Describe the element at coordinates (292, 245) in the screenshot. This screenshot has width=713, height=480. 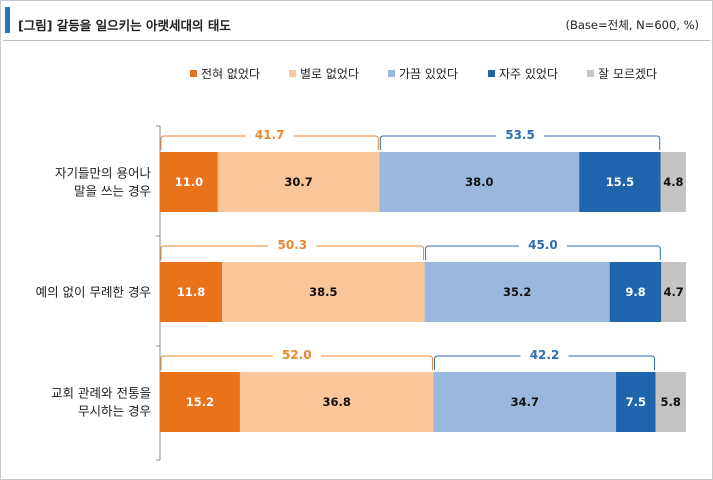
I see `group-total-label: 50.3` at that location.